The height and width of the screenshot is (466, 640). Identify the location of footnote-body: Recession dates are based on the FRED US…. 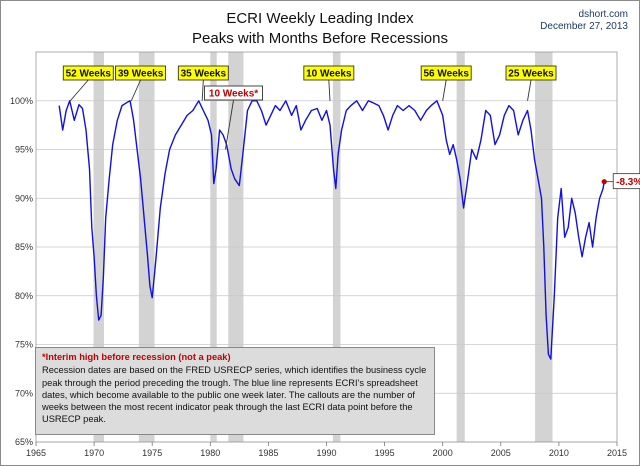
(234, 395).